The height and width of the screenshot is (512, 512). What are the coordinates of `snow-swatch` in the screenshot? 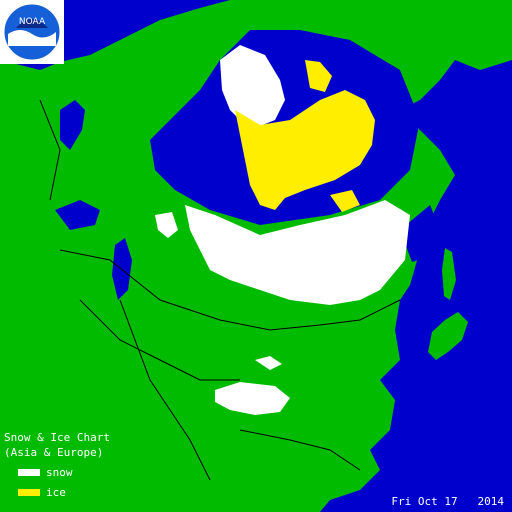 It's located at (29, 472).